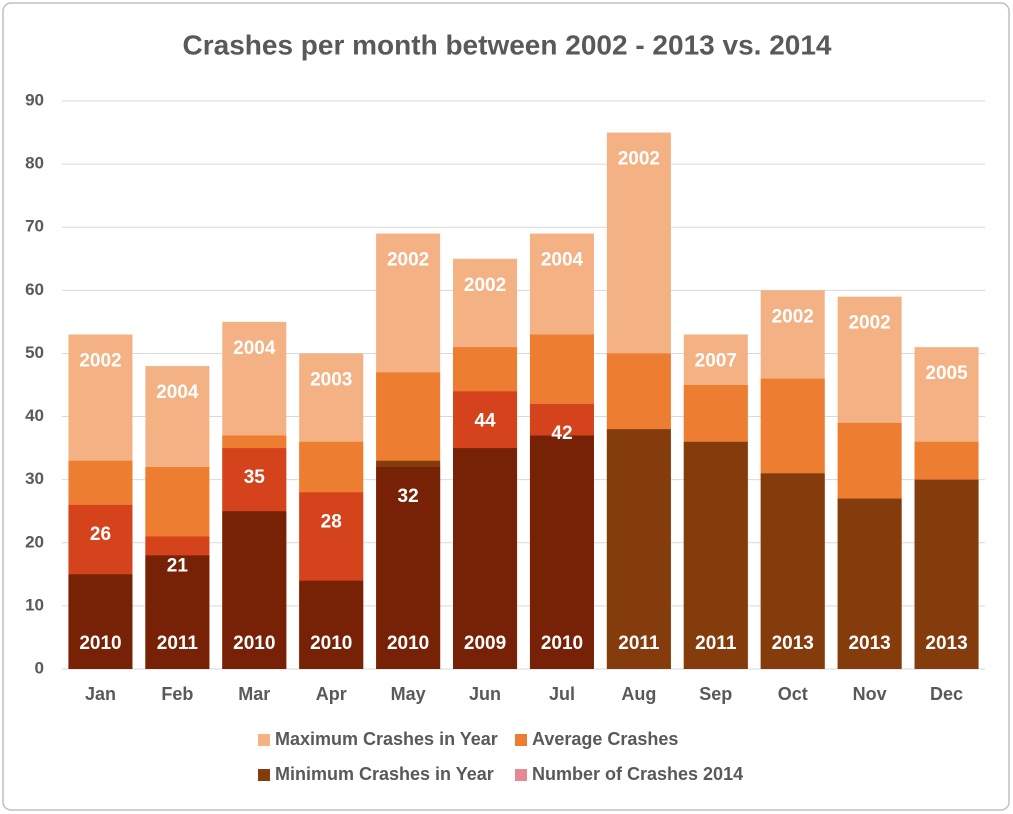 The width and height of the screenshot is (1013, 814). I want to click on year-label: 2005, so click(946, 373).